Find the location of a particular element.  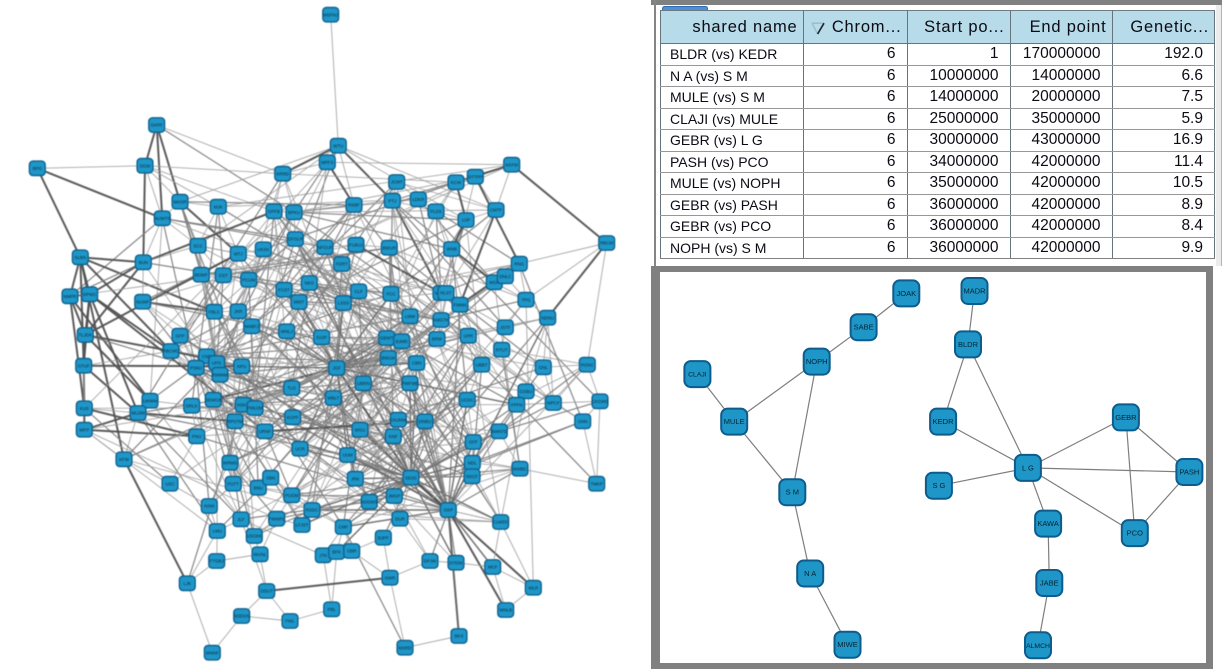

svg-text: UFG is located at coordinates (217, 363).